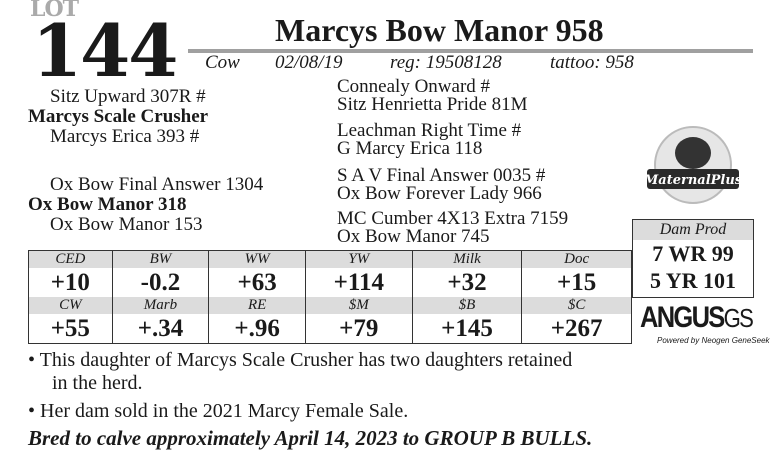 The image size is (778, 461). I want to click on registration: reg: 19508128, so click(446, 62).